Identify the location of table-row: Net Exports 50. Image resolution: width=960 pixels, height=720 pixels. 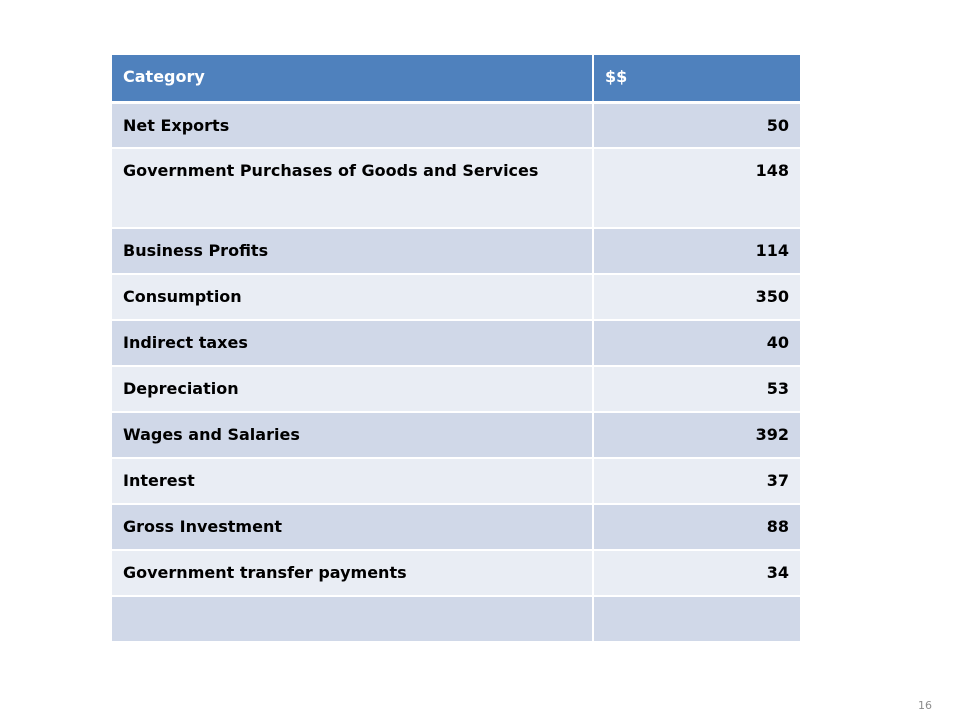
(456, 125).